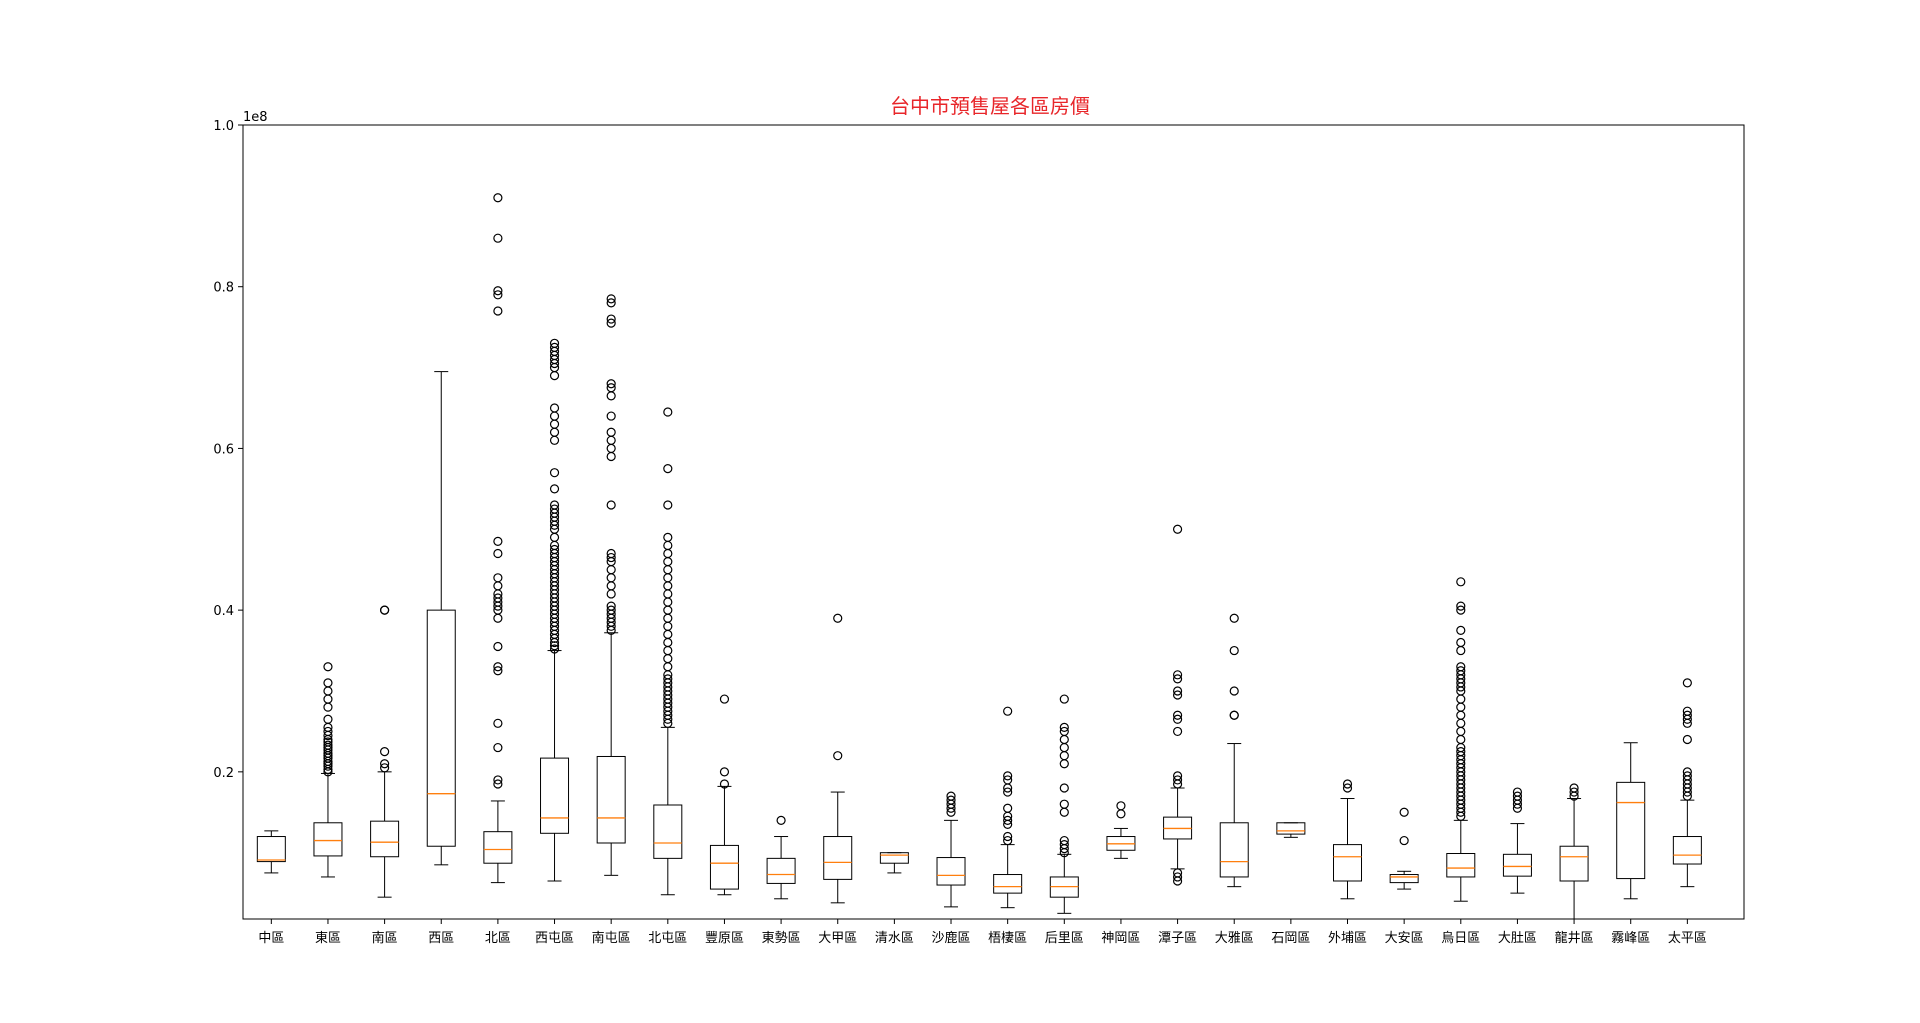 The width and height of the screenshot is (1920, 1023). What do you see at coordinates (1574, 938) in the screenshot?
I see `x-tick-label: 龍井區` at bounding box center [1574, 938].